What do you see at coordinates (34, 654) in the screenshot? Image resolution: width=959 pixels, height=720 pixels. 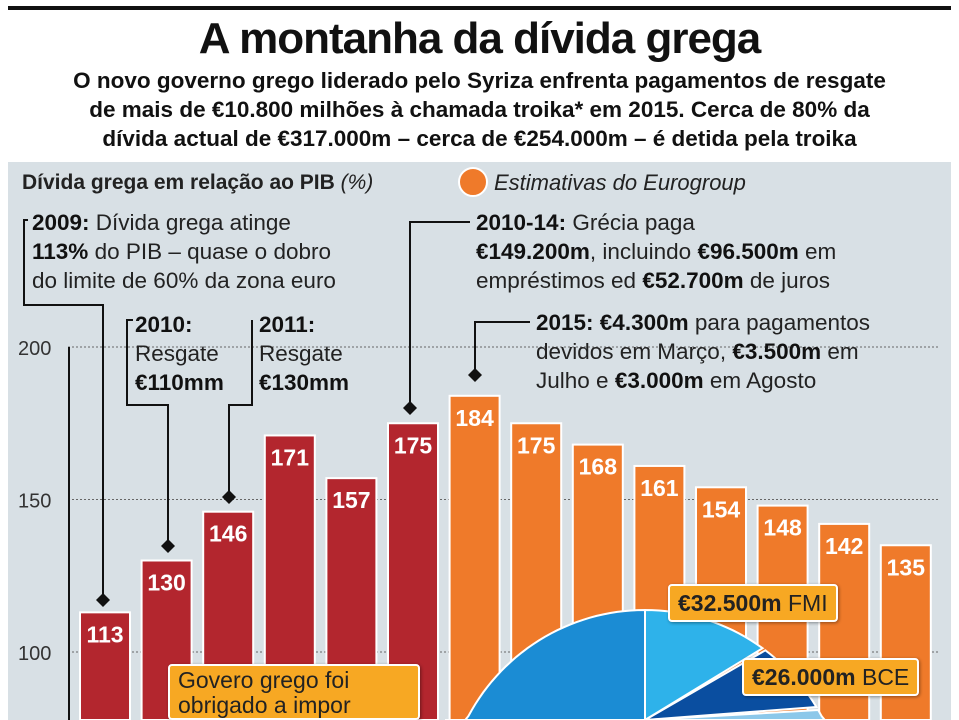 I see `y-tick-label: 100` at bounding box center [34, 654].